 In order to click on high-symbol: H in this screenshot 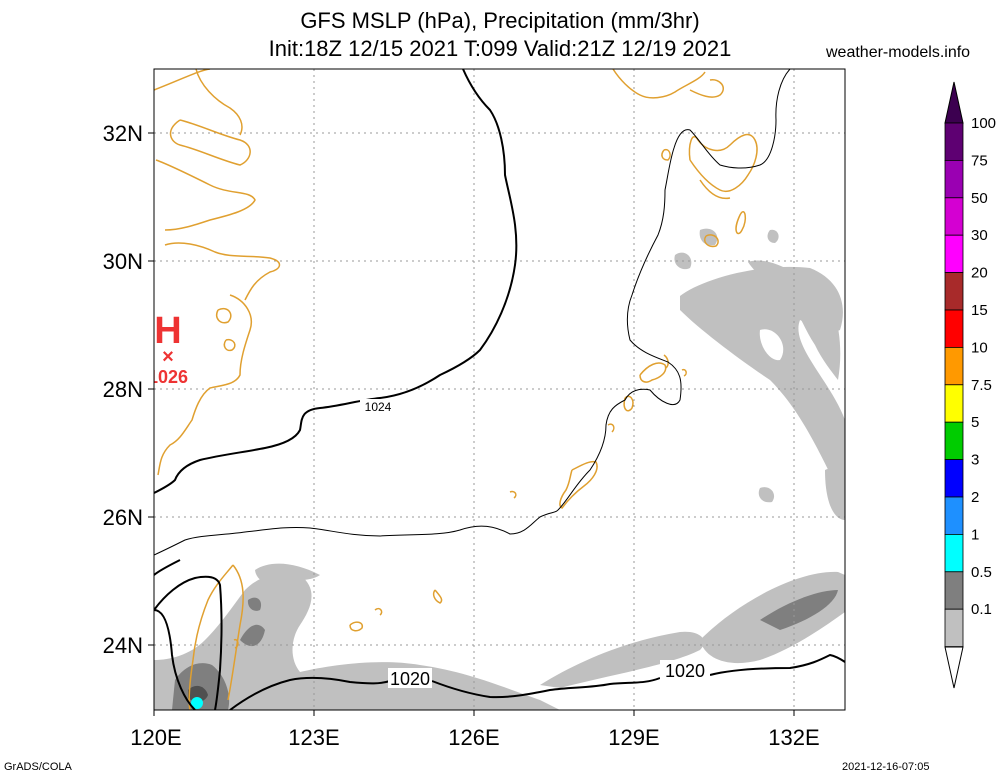, I will do `click(167, 331)`.